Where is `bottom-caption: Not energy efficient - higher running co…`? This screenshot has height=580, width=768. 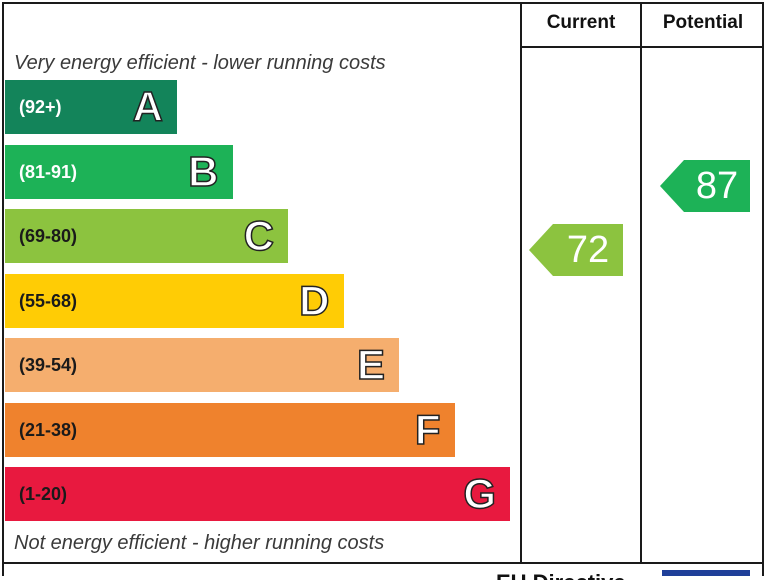
bottom-caption: Not energy efficient - higher running co… is located at coordinates (199, 543).